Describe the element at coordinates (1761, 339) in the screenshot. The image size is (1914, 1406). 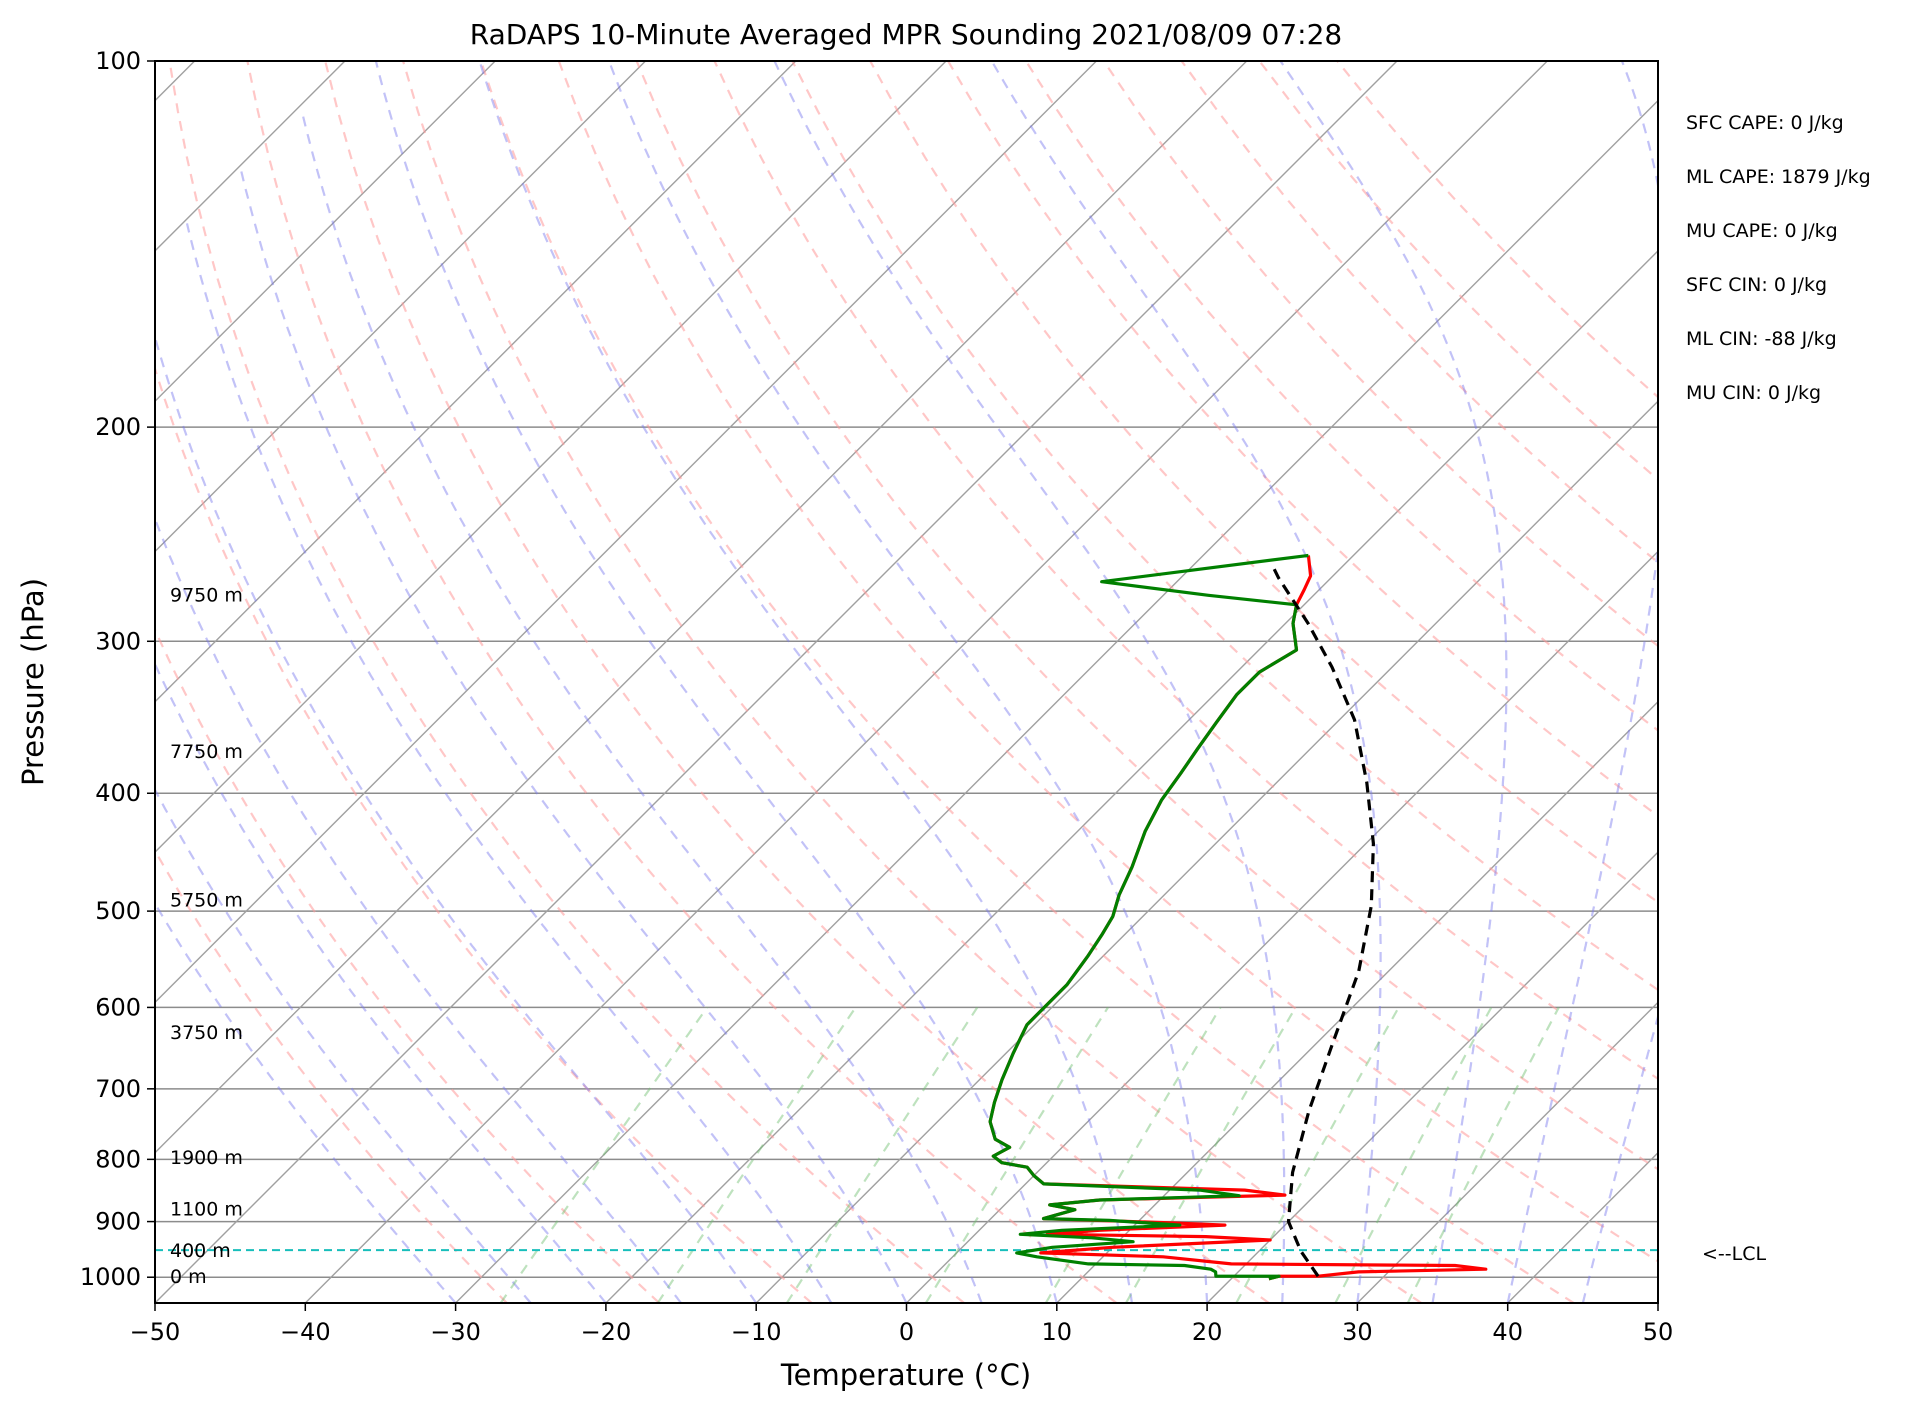
I see `stat-item: ML CIN: -88 J/kg` at that location.